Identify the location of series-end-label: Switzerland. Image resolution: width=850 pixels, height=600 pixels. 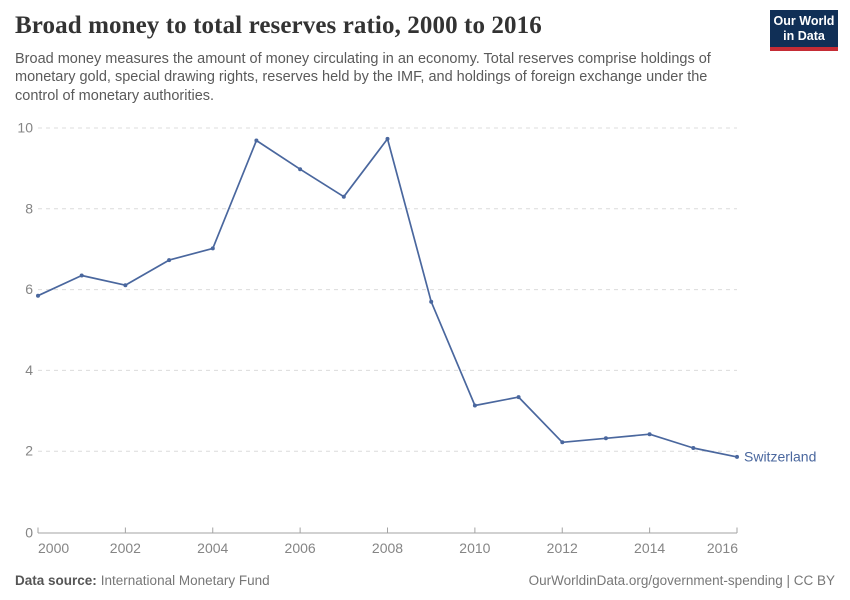
(780, 456).